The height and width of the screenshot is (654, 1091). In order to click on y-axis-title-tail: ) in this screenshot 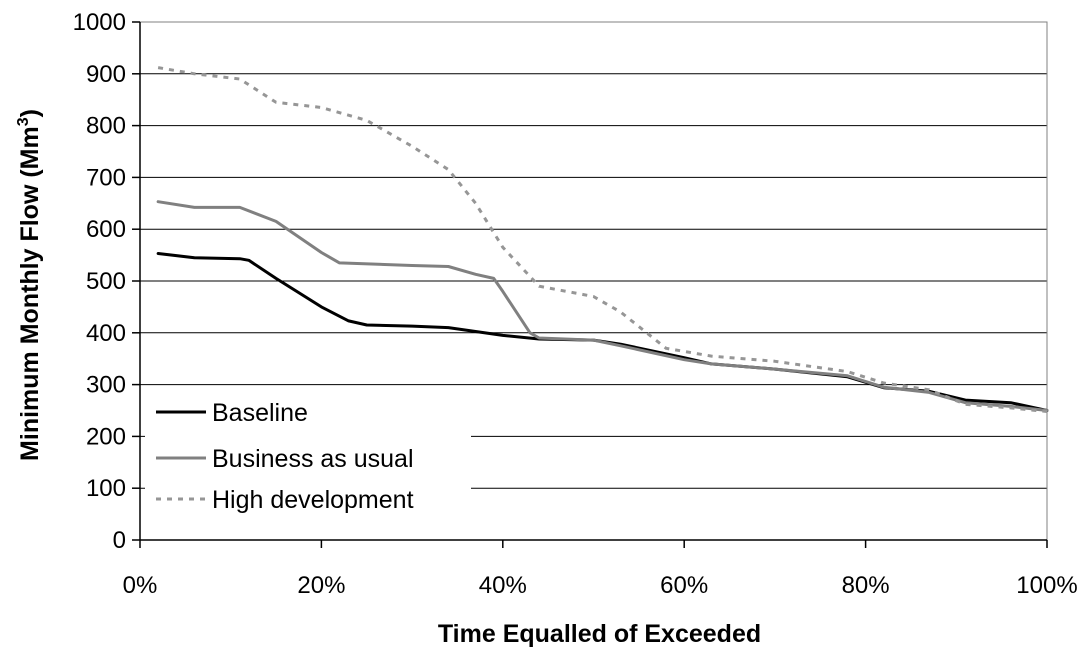, I will do `click(30, 113)`.